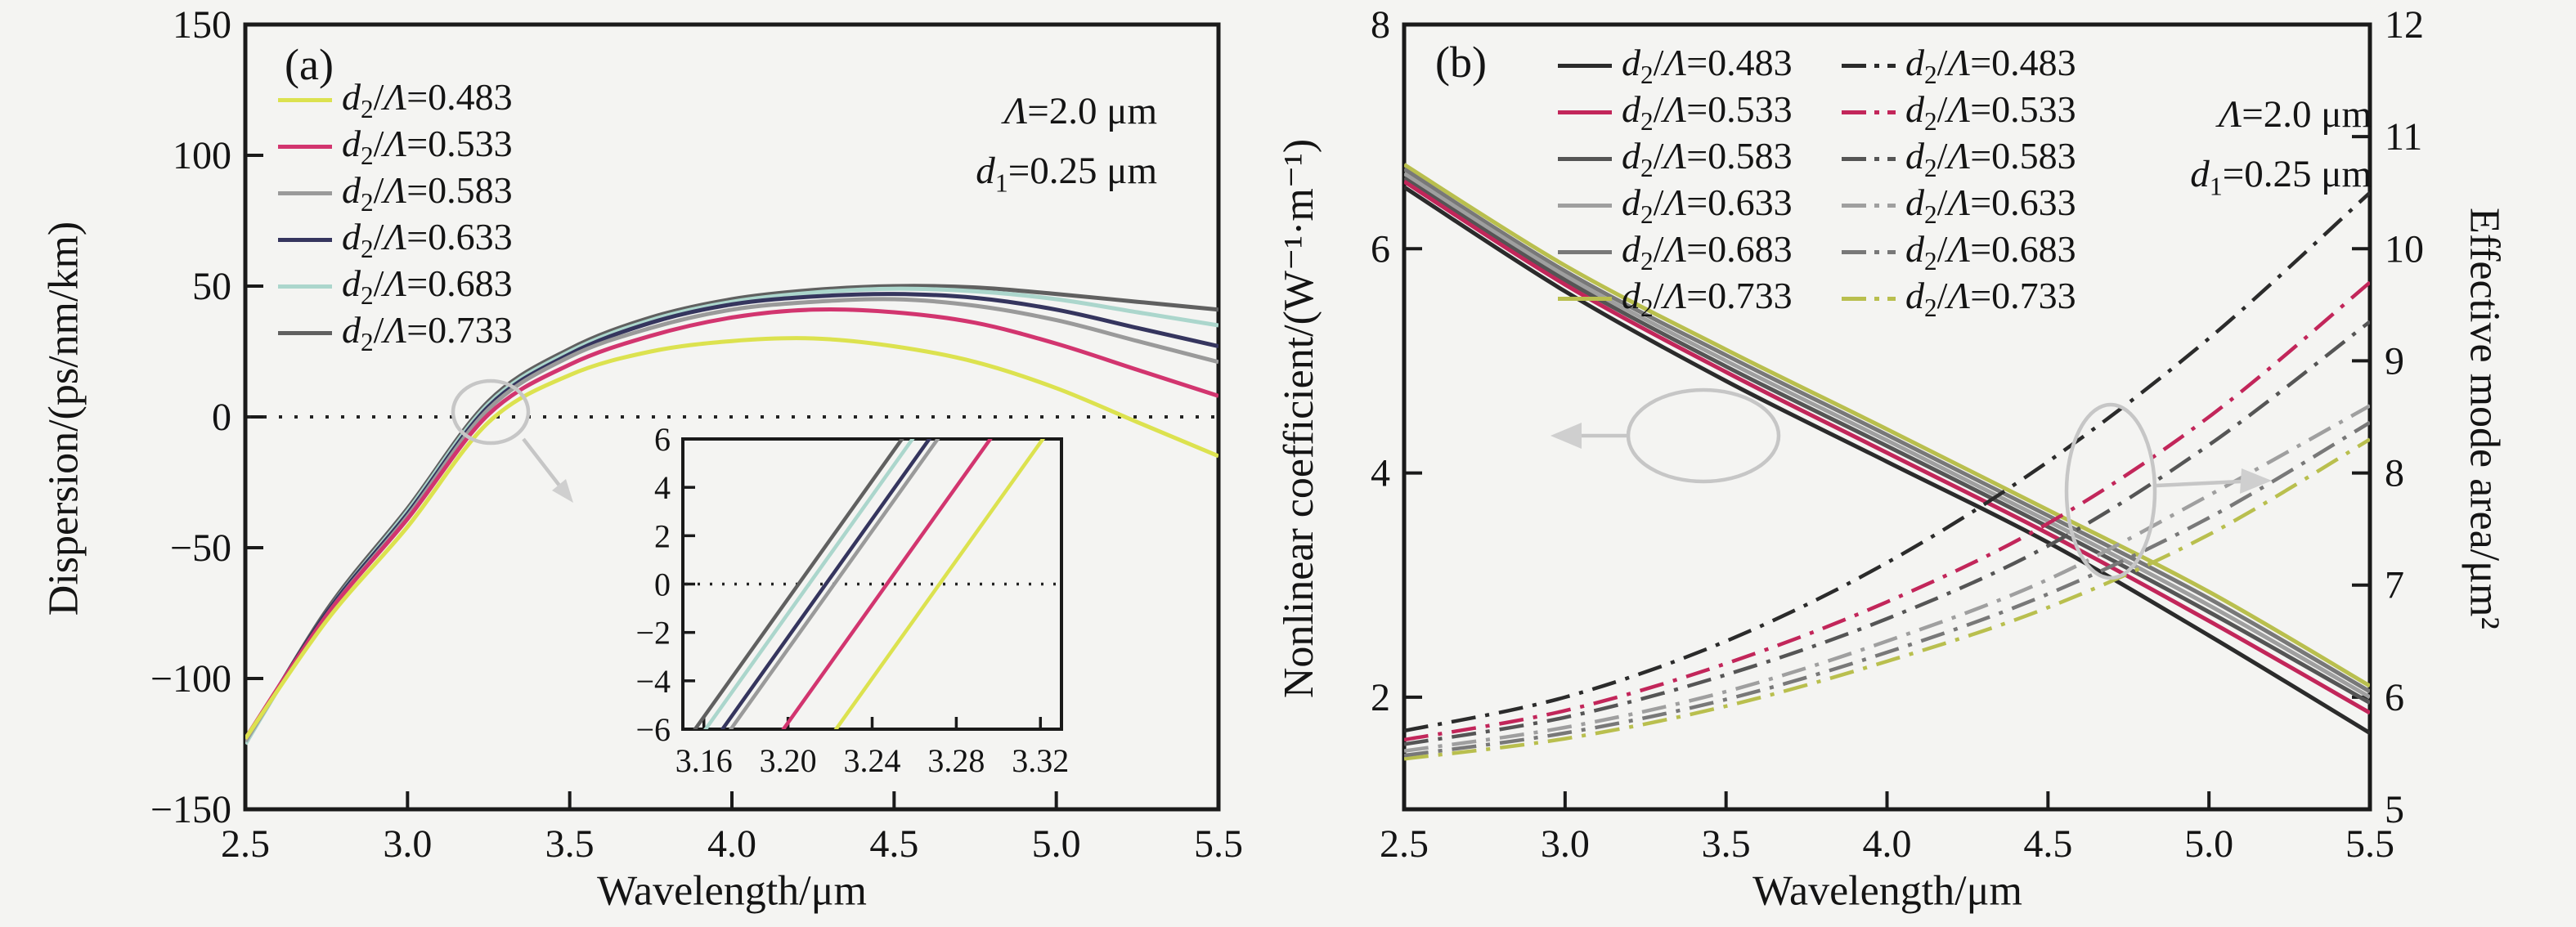  What do you see at coordinates (1056, 844) in the screenshot?
I see `panel-a-x-tick-label: 5.0` at bounding box center [1056, 844].